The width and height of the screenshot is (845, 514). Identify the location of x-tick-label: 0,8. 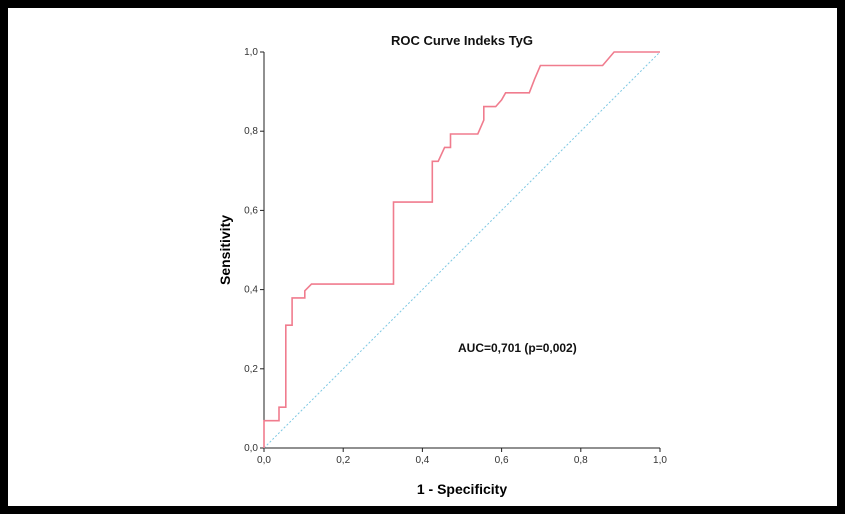
(581, 460).